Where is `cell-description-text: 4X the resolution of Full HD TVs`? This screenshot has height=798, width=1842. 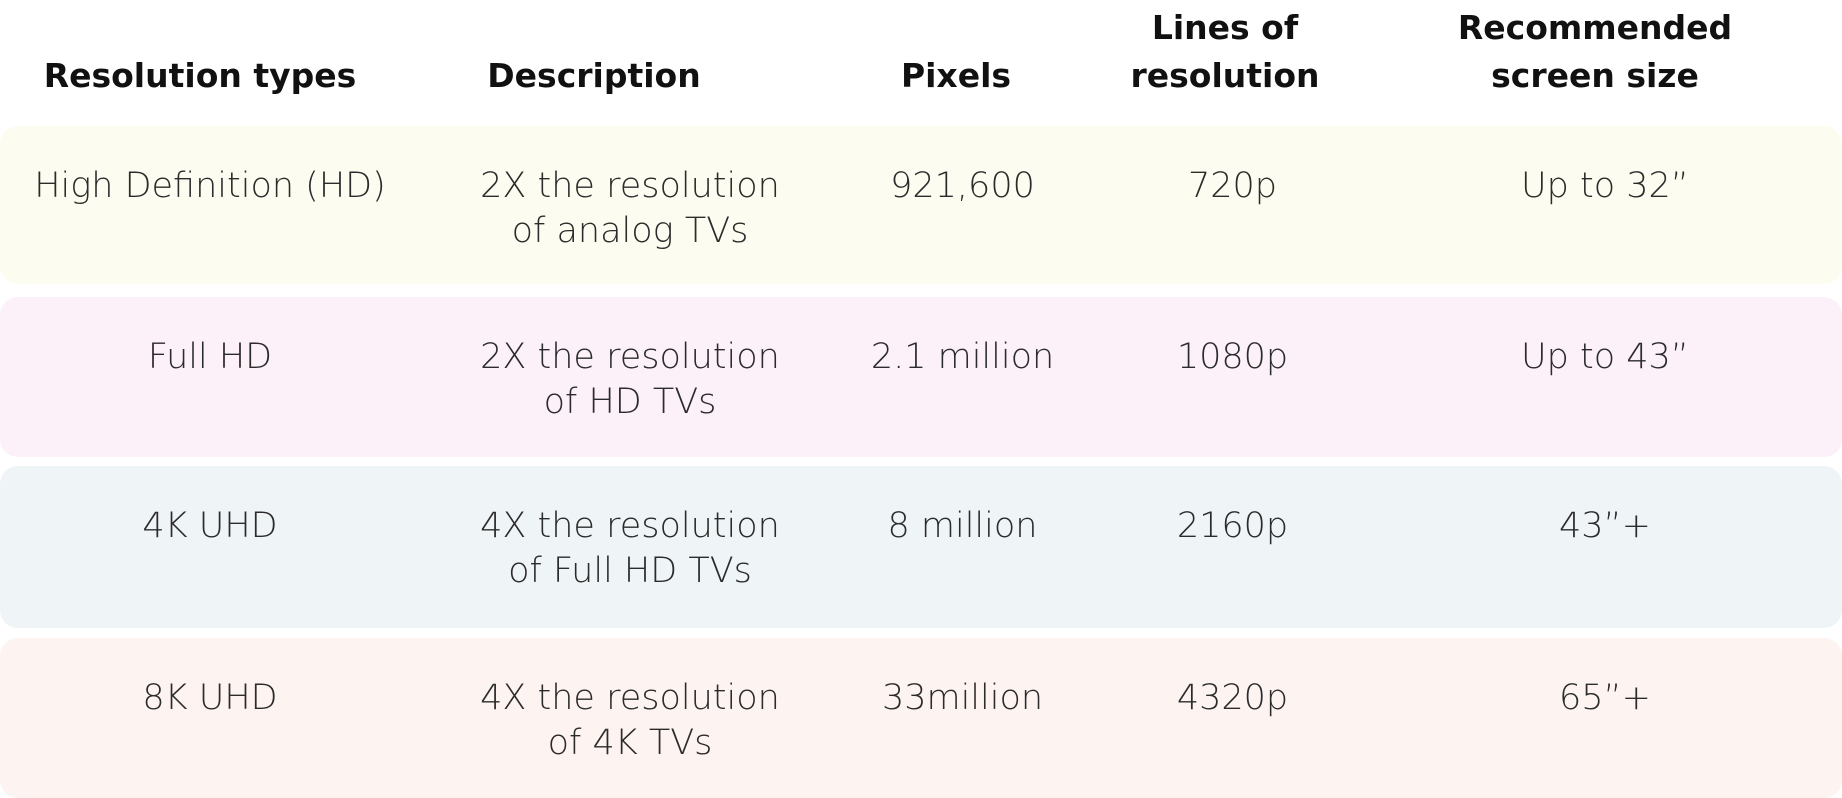 cell-description-text: 4X the resolution of Full HD TVs is located at coordinates (630, 548).